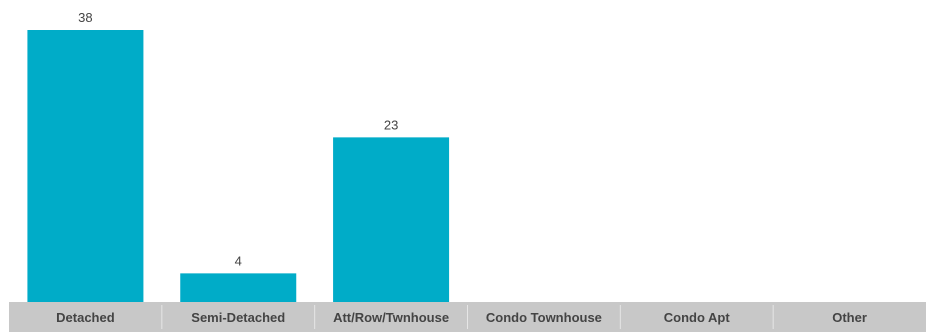 Image resolution: width=926 pixels, height=332 pixels. I want to click on bar-detached, so click(85, 166).